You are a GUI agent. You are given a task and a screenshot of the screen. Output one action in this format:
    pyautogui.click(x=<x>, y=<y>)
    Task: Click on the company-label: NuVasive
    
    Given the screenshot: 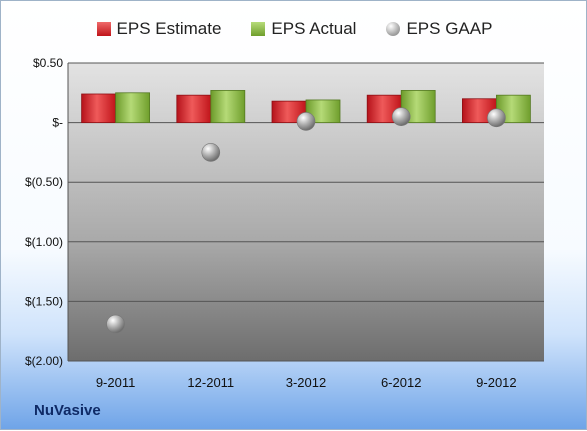 What is the action you would take?
    pyautogui.click(x=67, y=410)
    